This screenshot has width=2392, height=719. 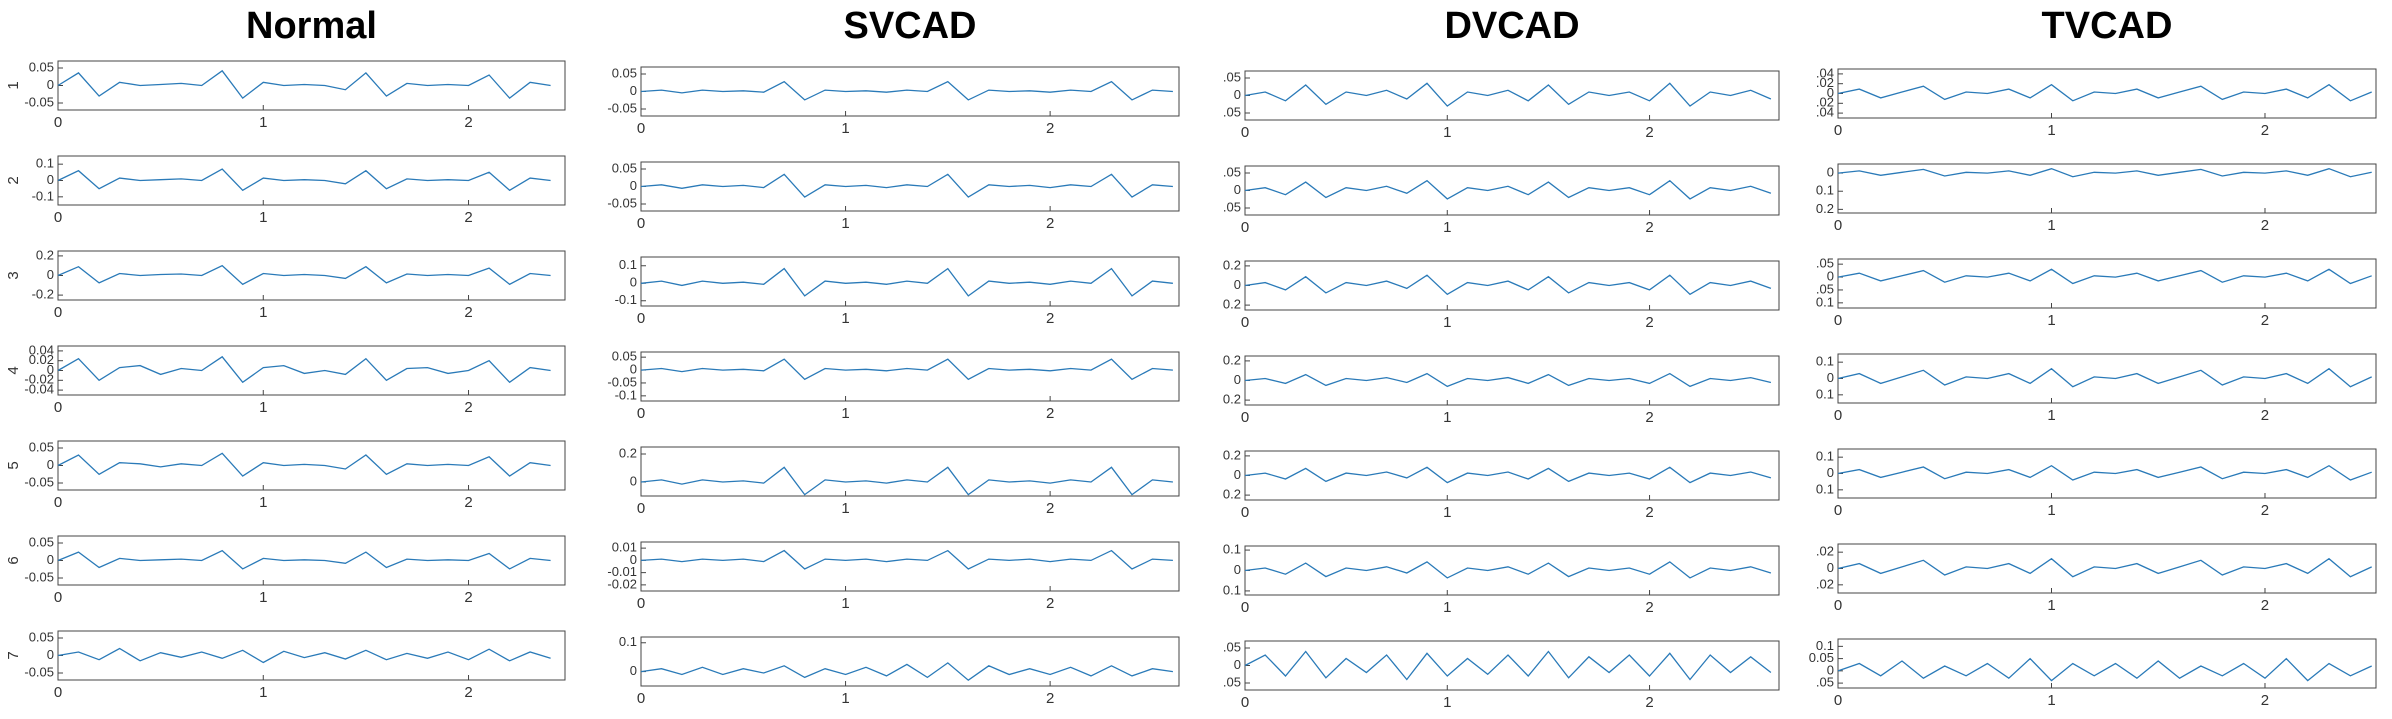 What do you see at coordinates (39, 379) in the screenshot?
I see `y-tick-label: -0.02` at bounding box center [39, 379].